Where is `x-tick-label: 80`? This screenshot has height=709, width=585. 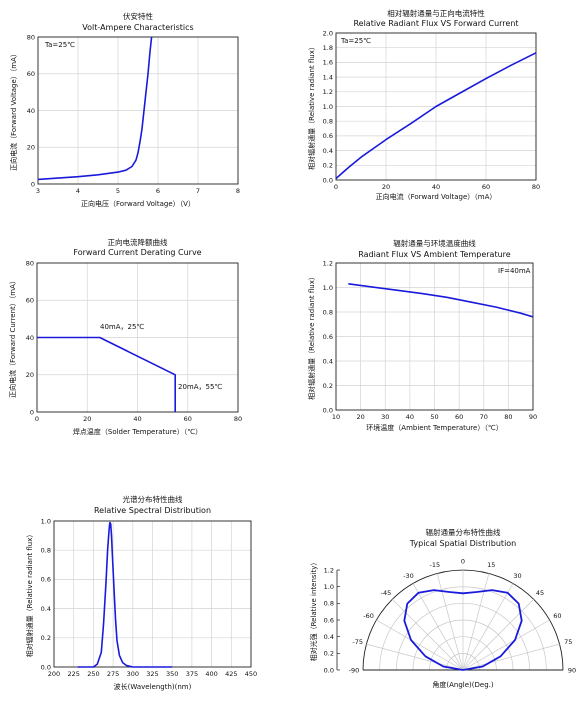 x-tick-label: 80 is located at coordinates (536, 187).